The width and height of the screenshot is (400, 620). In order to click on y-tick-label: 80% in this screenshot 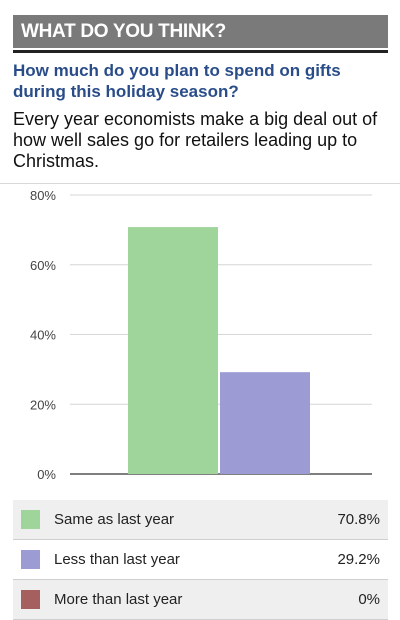, I will do `click(43, 195)`.